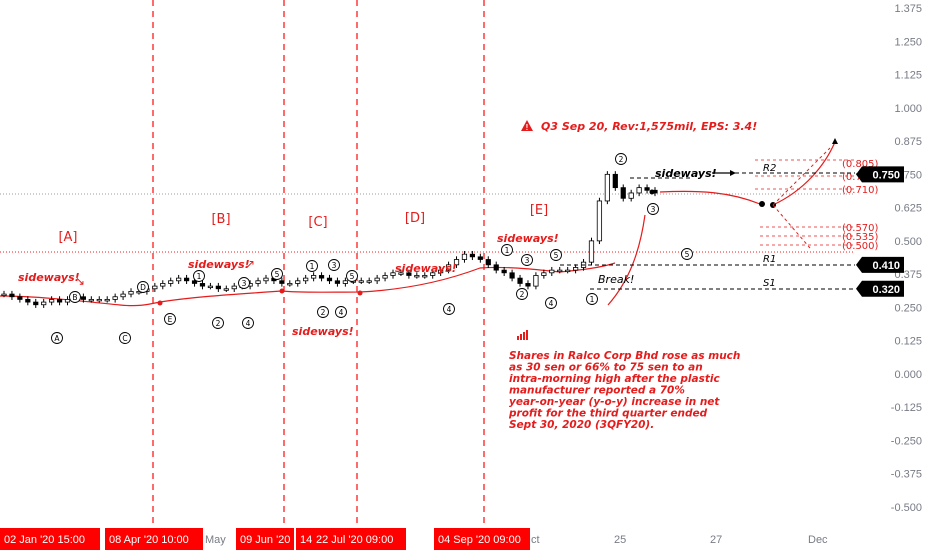 The width and height of the screenshot is (932, 550). Describe the element at coordinates (80, 281) in the screenshot. I see `arrow-down-icon: ↘` at that location.